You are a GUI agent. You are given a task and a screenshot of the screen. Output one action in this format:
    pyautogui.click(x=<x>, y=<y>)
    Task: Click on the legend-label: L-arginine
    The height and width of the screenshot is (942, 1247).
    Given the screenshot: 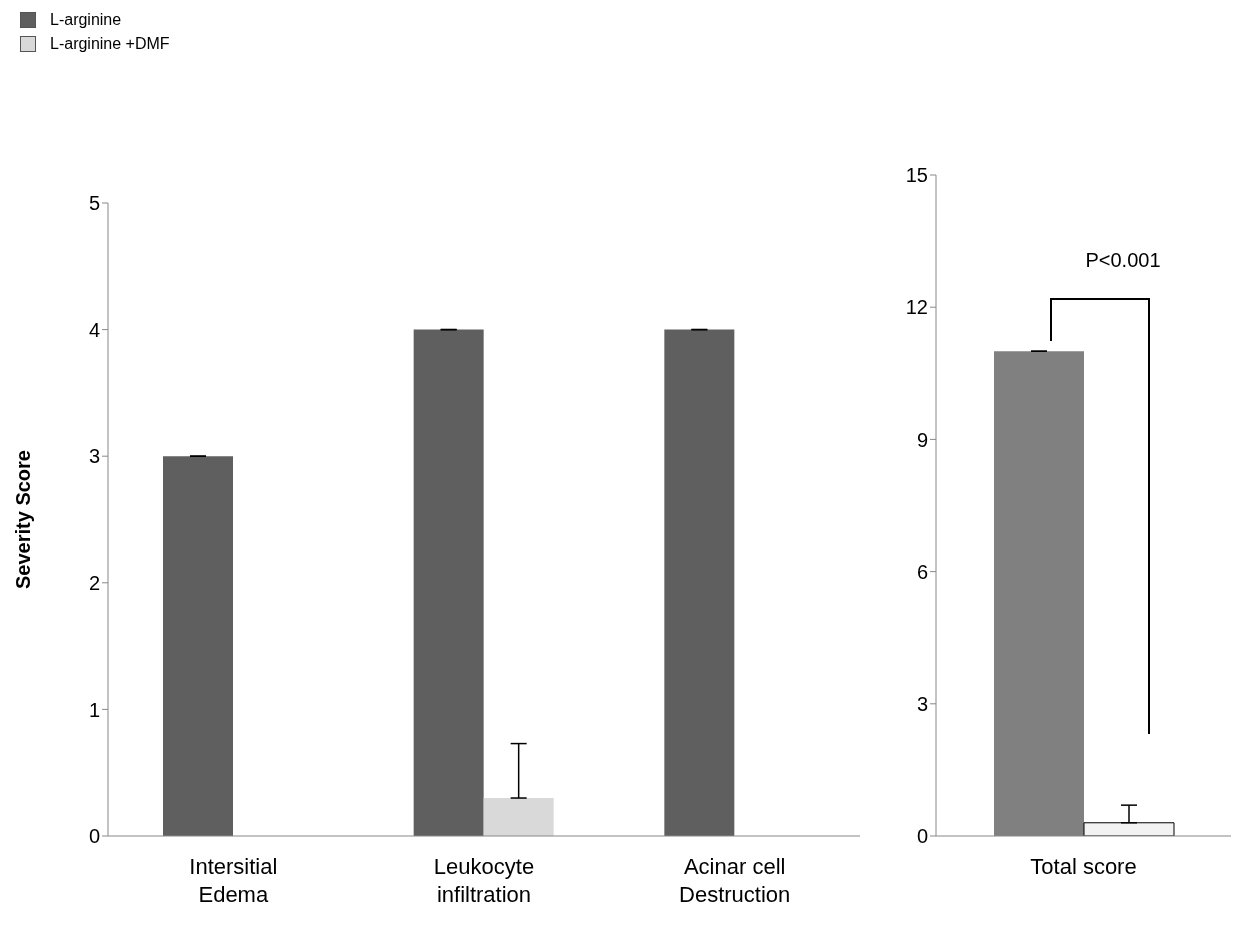 What is the action you would take?
    pyautogui.click(x=86, y=20)
    